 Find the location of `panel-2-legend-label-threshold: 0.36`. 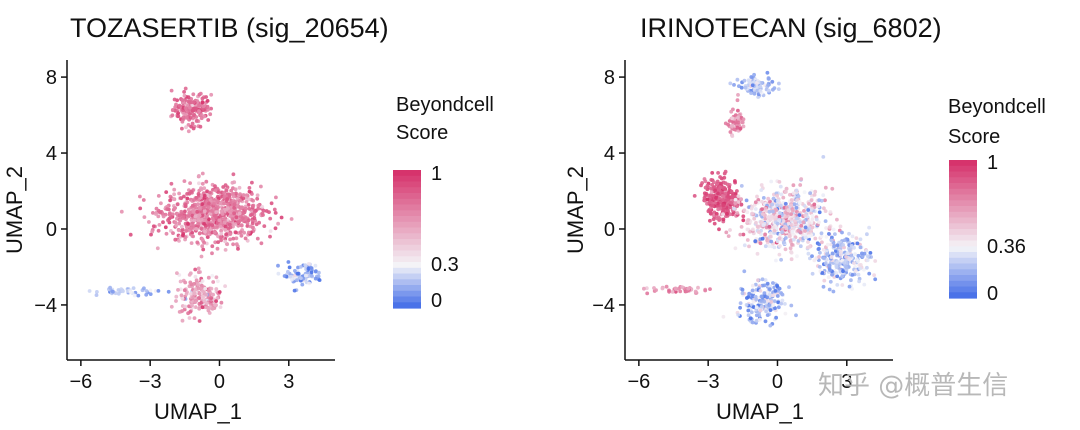

panel-2-legend-label-threshold: 0.36 is located at coordinates (1006, 247).